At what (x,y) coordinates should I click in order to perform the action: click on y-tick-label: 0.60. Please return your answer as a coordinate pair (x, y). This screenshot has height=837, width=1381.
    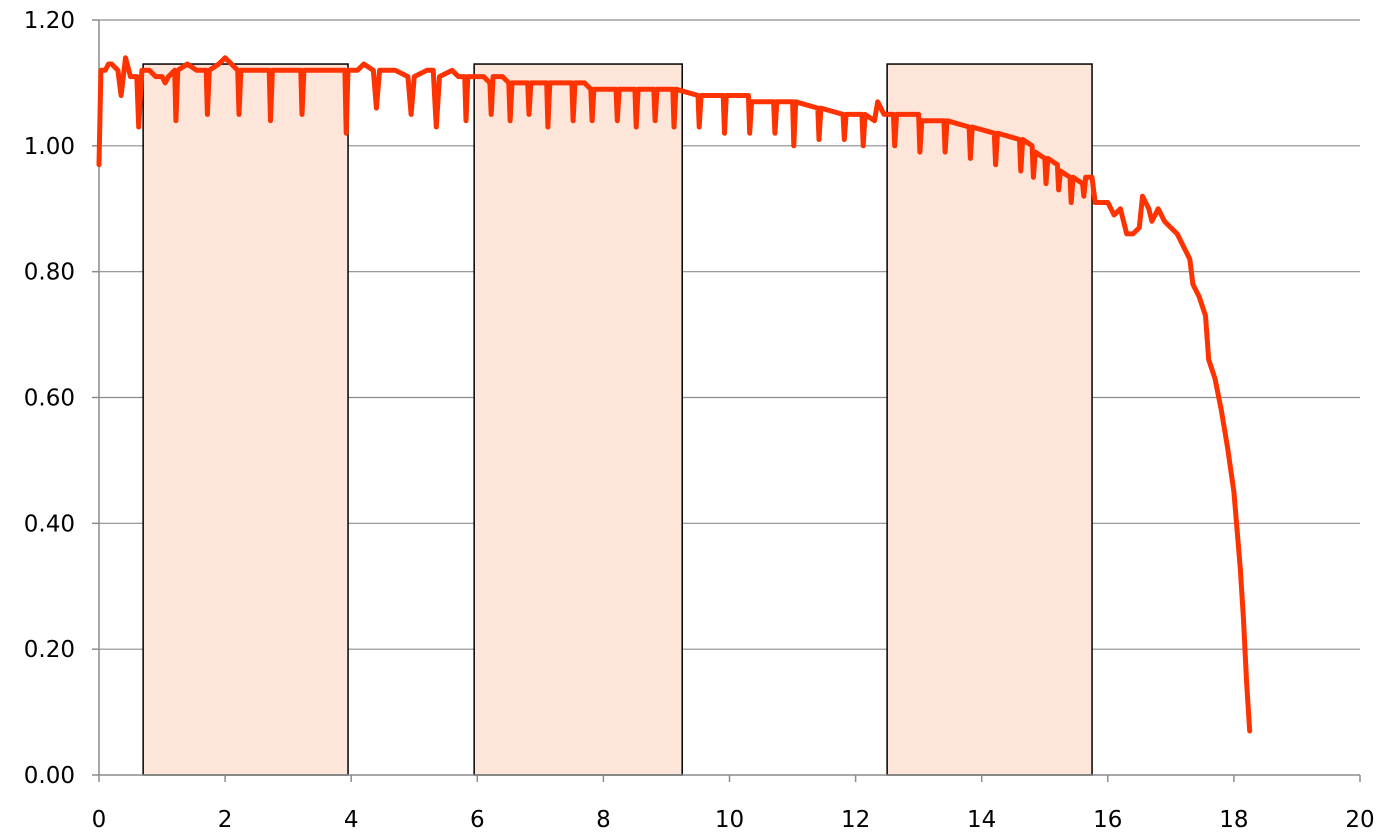
    Looking at the image, I should click on (49, 399).